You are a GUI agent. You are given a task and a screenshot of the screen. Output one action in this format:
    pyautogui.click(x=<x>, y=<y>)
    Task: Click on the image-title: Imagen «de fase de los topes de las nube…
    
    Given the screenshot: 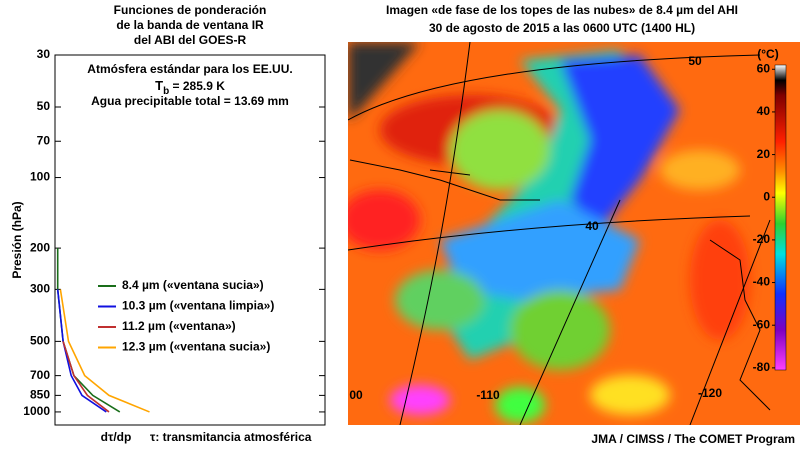 What is the action you would take?
    pyautogui.click(x=562, y=19)
    